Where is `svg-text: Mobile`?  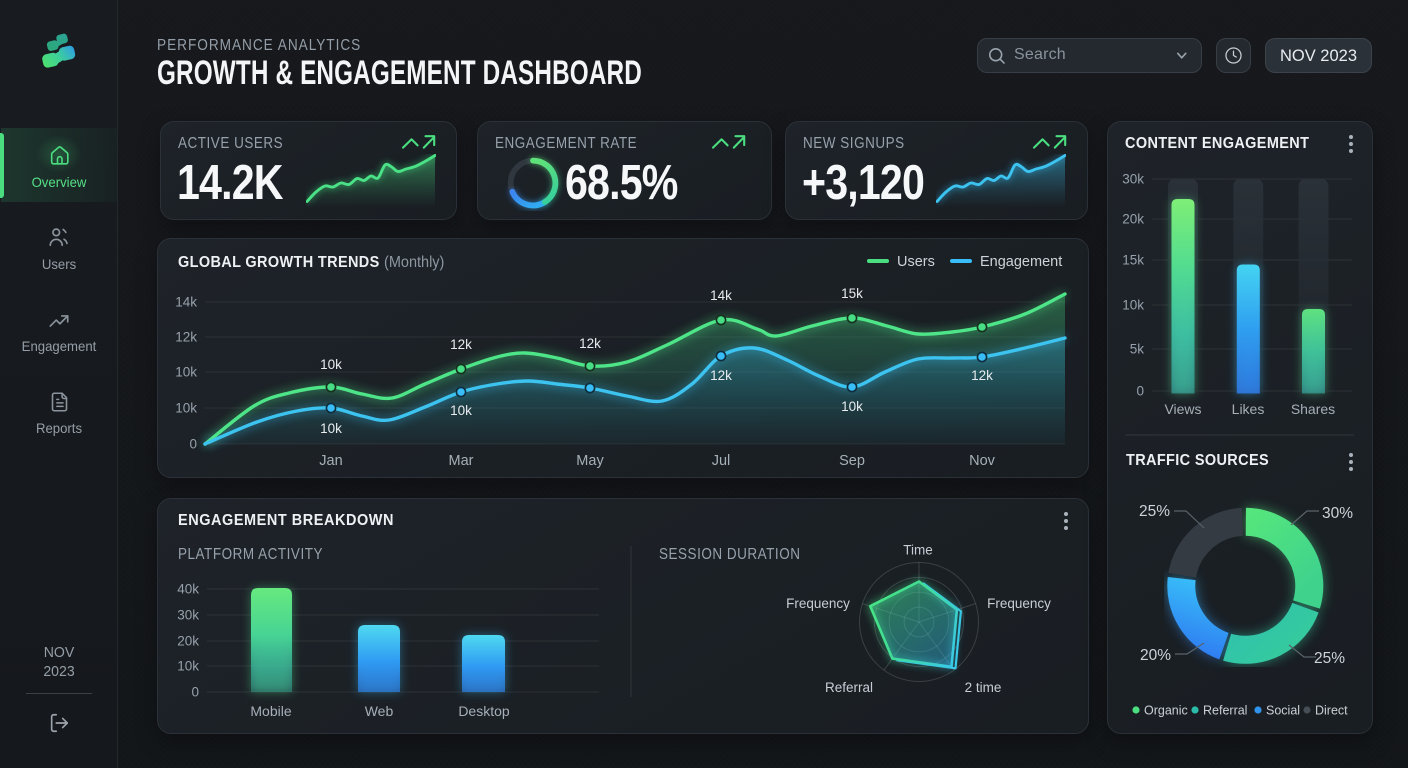
svg-text: Mobile is located at coordinates (270, 711).